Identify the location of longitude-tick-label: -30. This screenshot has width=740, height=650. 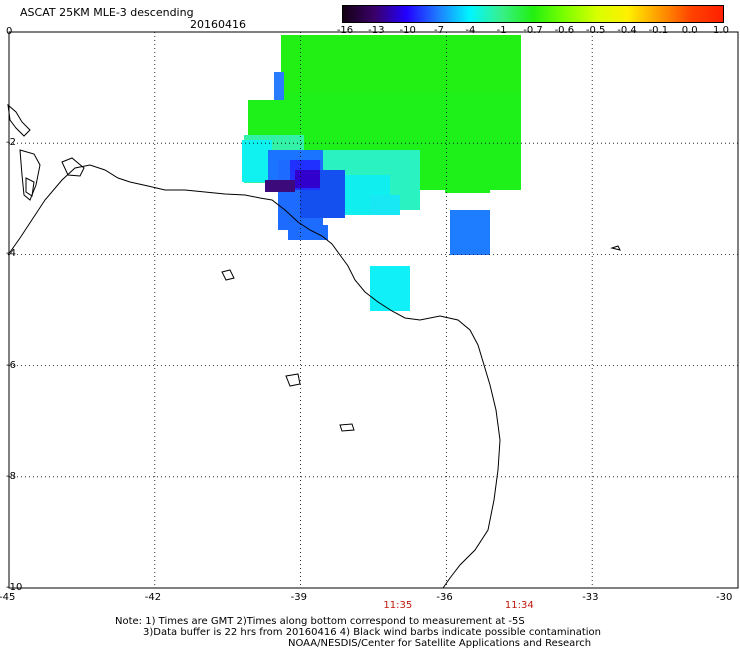
(724, 597).